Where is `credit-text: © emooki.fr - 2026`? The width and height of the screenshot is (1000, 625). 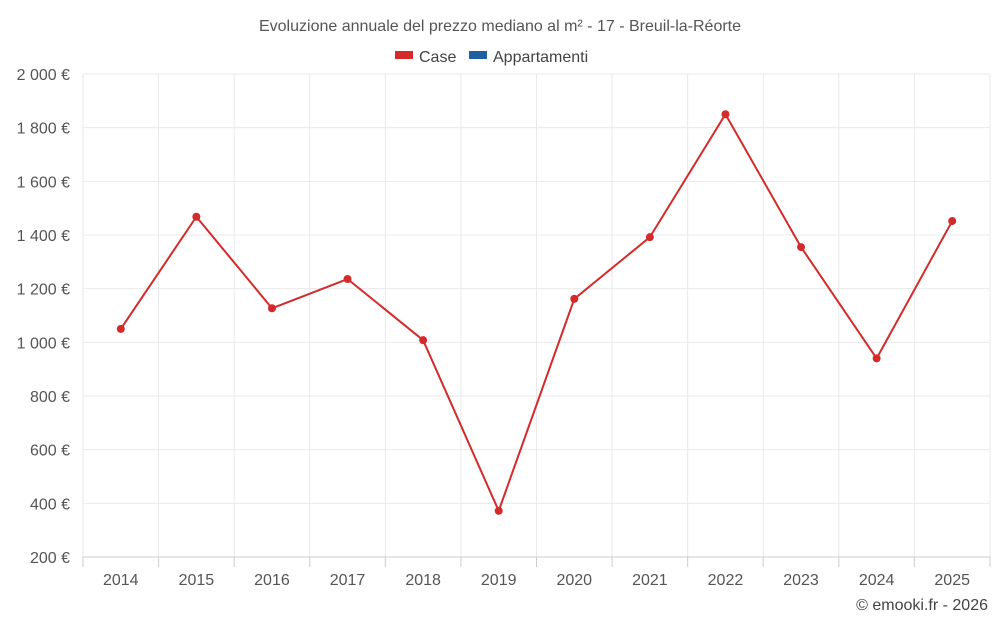
credit-text: © emooki.fr - 2026 is located at coordinates (922, 605).